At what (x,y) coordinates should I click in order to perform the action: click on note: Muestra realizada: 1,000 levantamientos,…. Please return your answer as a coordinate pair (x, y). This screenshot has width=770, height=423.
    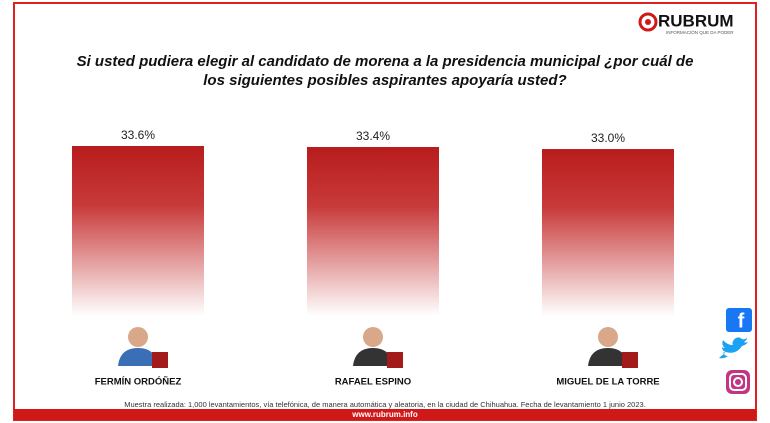
    Looking at the image, I should click on (385, 404).